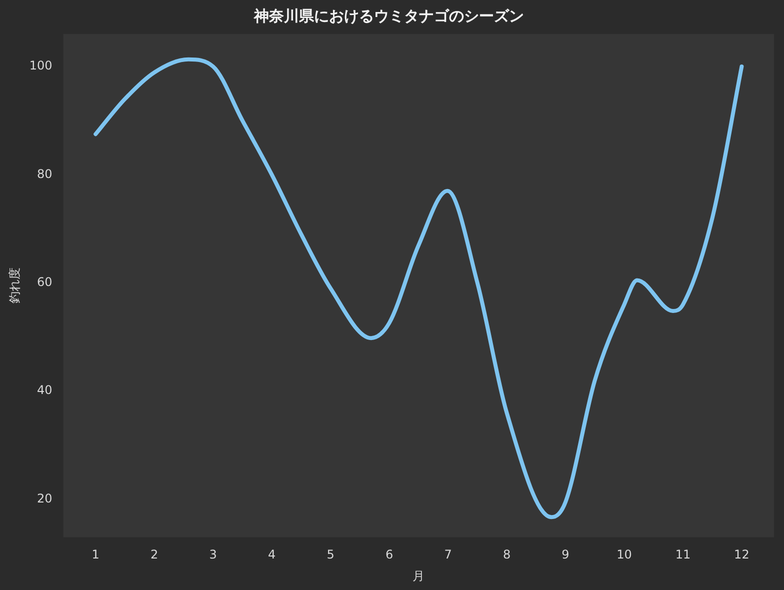 The width and height of the screenshot is (784, 590). What do you see at coordinates (389, 555) in the screenshot?
I see `x-tick-label: 6` at bounding box center [389, 555].